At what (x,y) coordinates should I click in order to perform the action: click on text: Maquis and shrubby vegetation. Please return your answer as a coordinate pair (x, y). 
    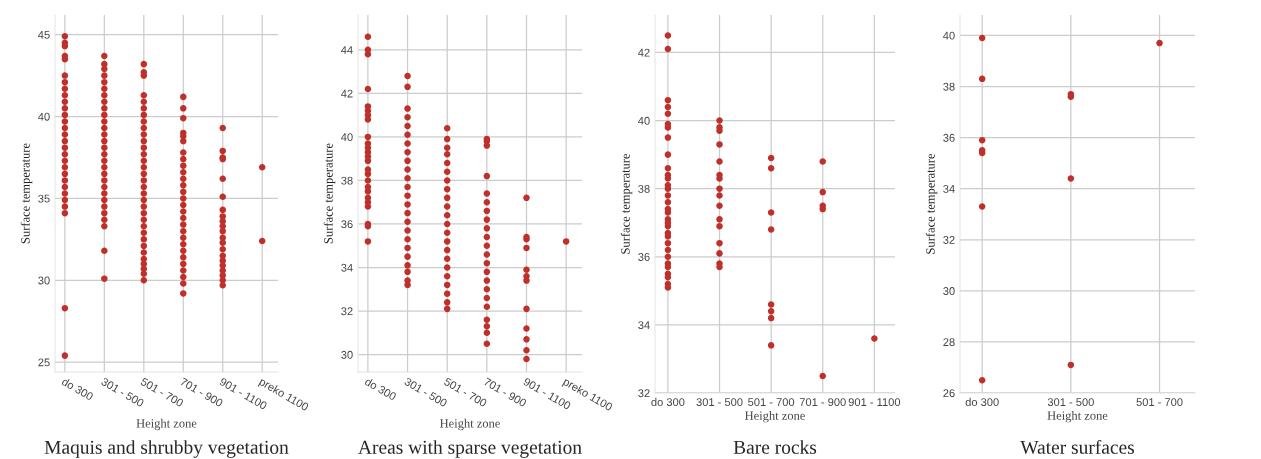
    Looking at the image, I should click on (166, 449).